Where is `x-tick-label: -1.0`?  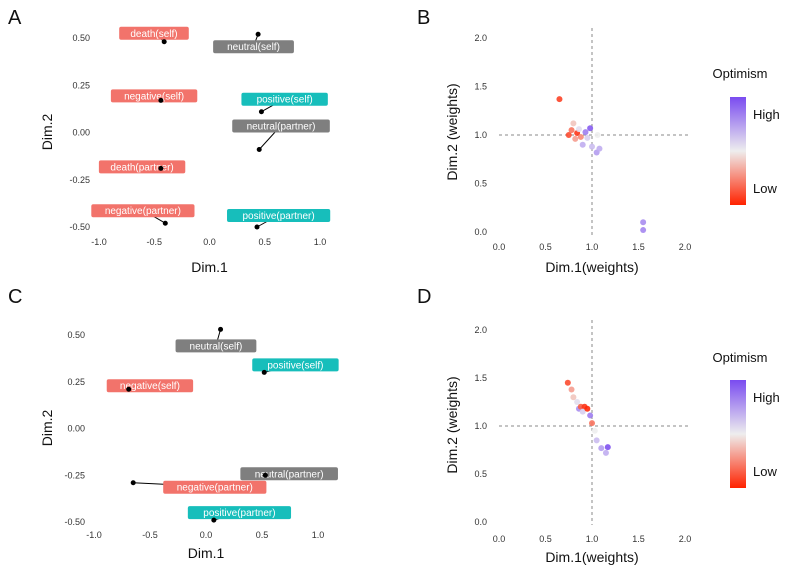 x-tick-label: -1.0 is located at coordinates (99, 242).